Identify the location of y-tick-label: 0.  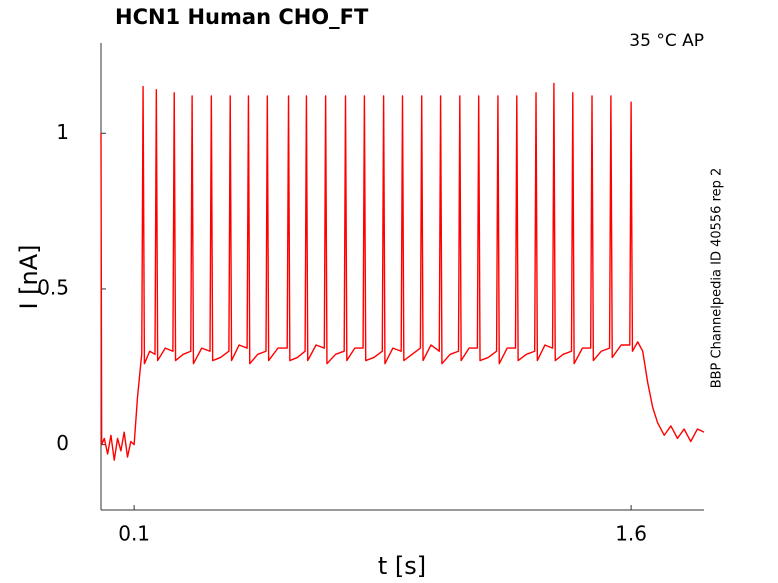
(62, 443).